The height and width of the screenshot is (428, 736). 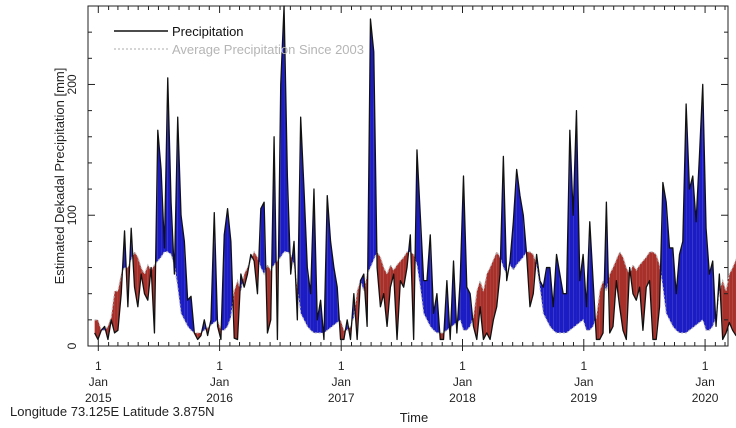 I want to click on x-tick-label-year: 2016, so click(x=219, y=398).